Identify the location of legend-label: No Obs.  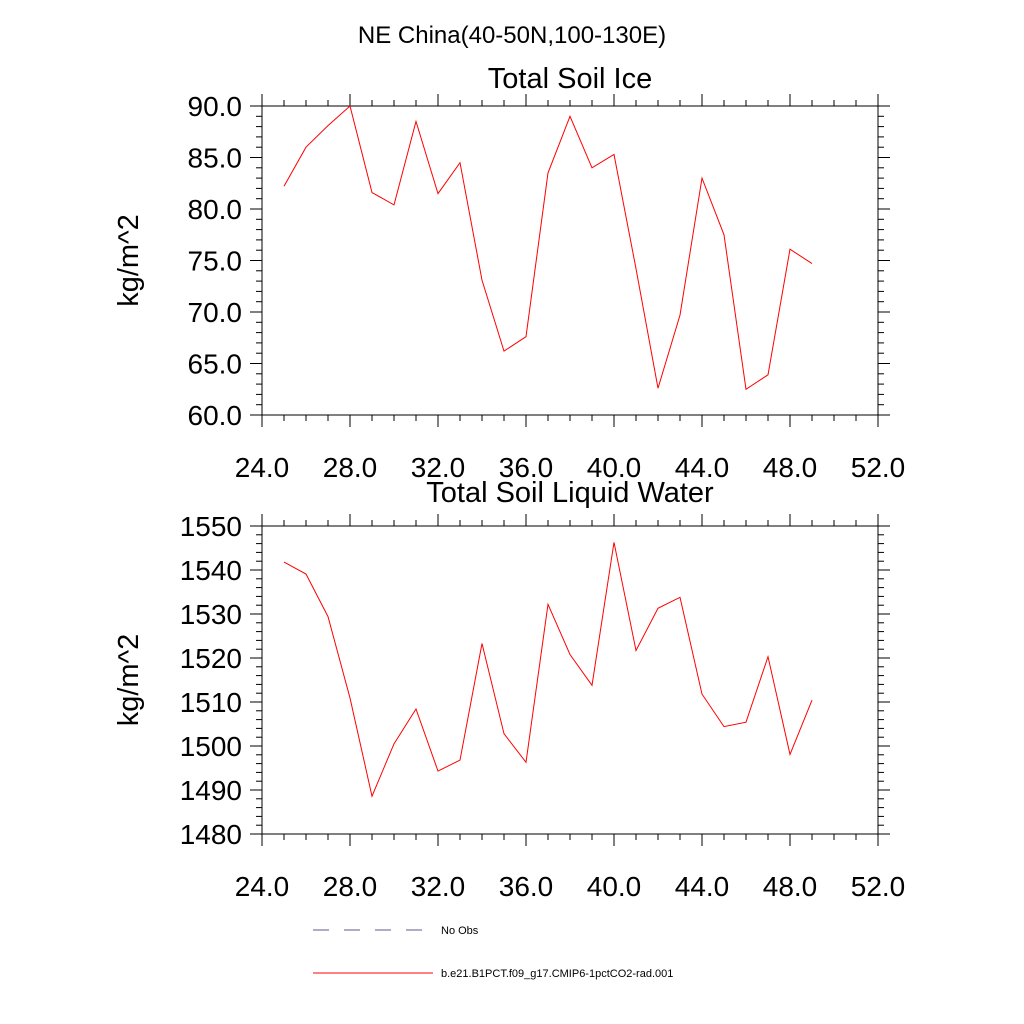
(460, 931).